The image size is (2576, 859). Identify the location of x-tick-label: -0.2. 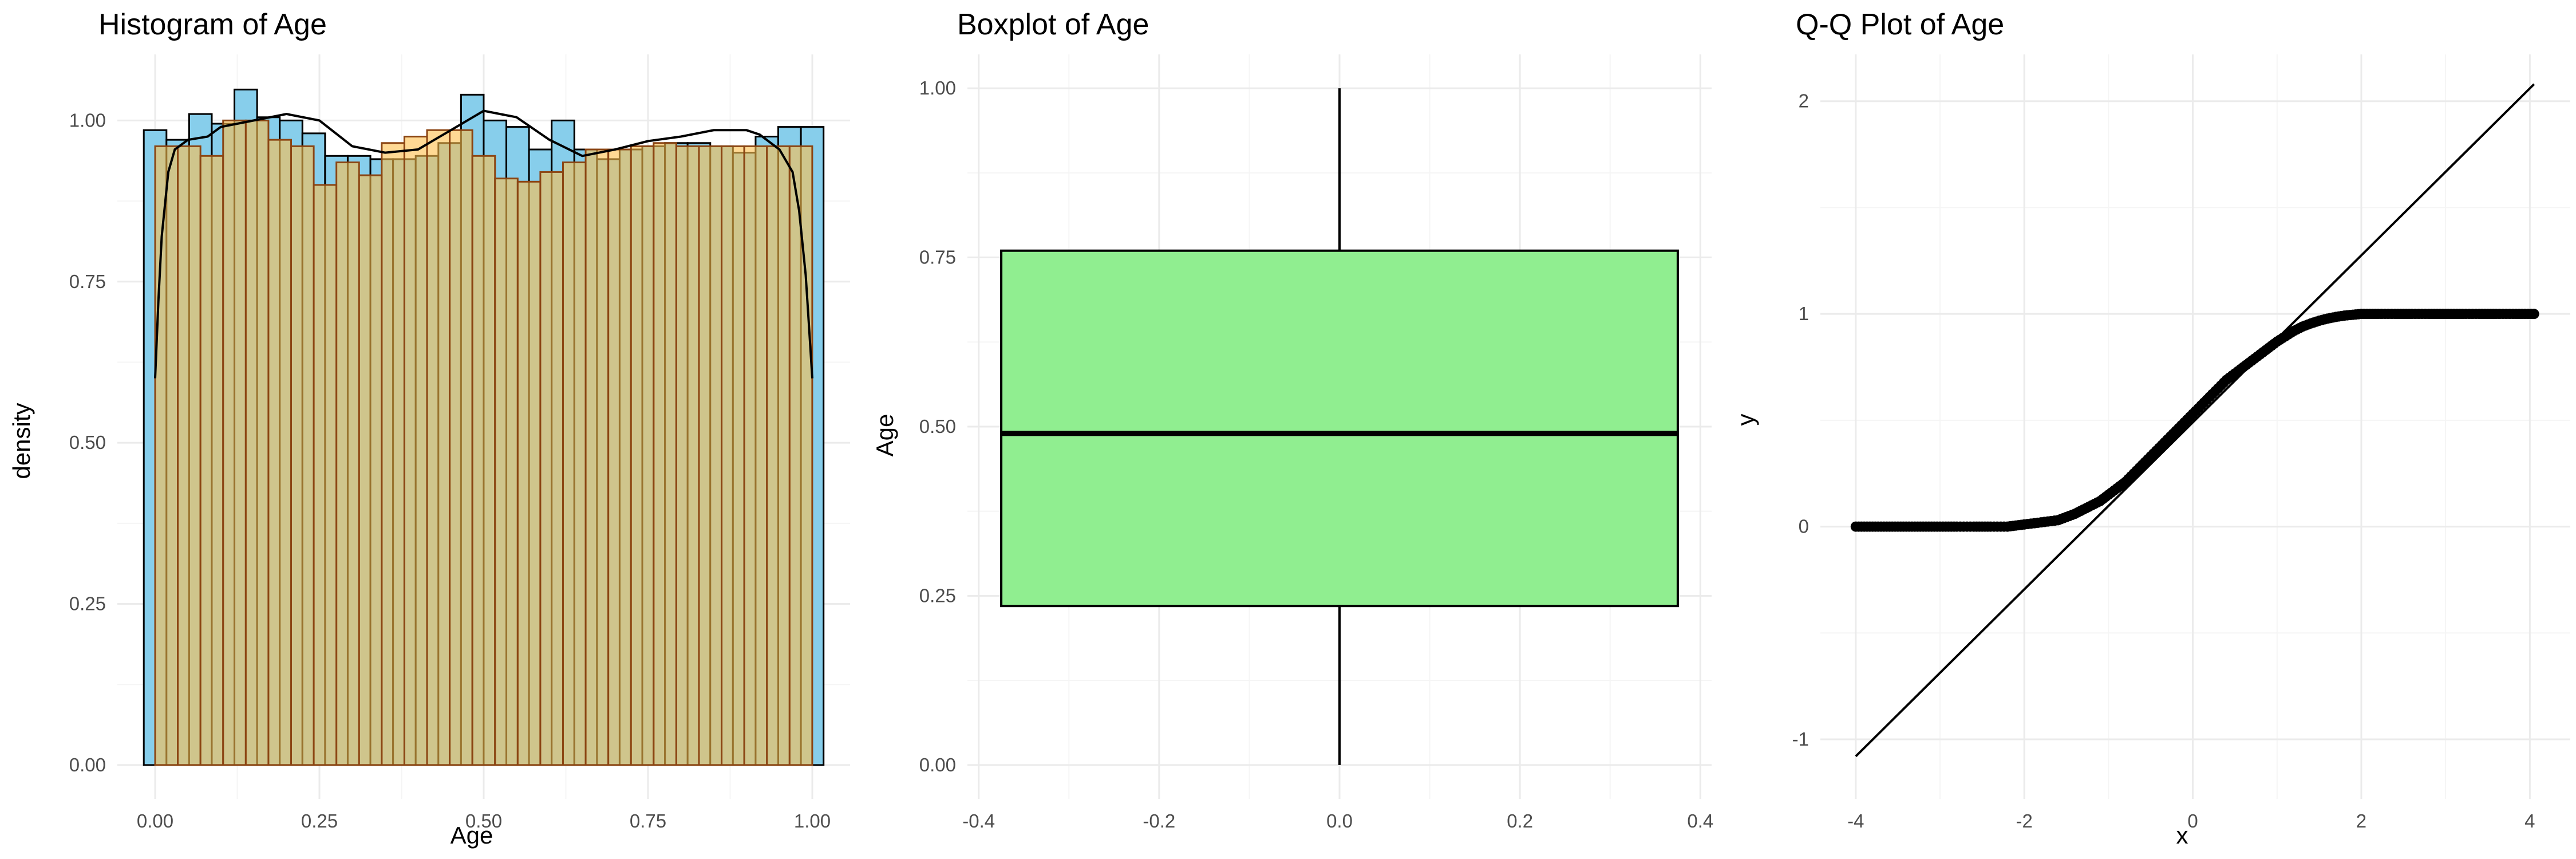
(1159, 821).